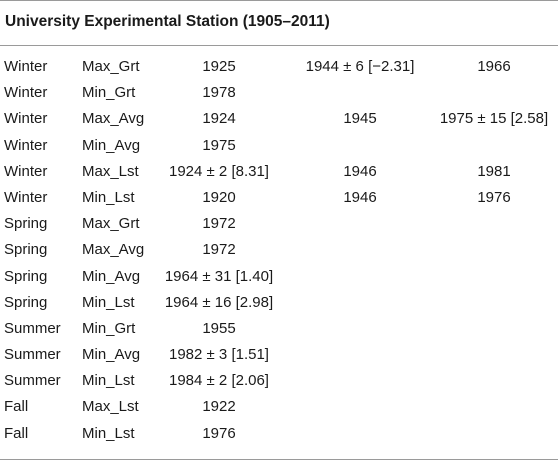 This screenshot has height=462, width=558. What do you see at coordinates (279, 381) in the screenshot?
I see `table-row: Summer Min_Lst 1984 ± 2 [2.06]` at bounding box center [279, 381].